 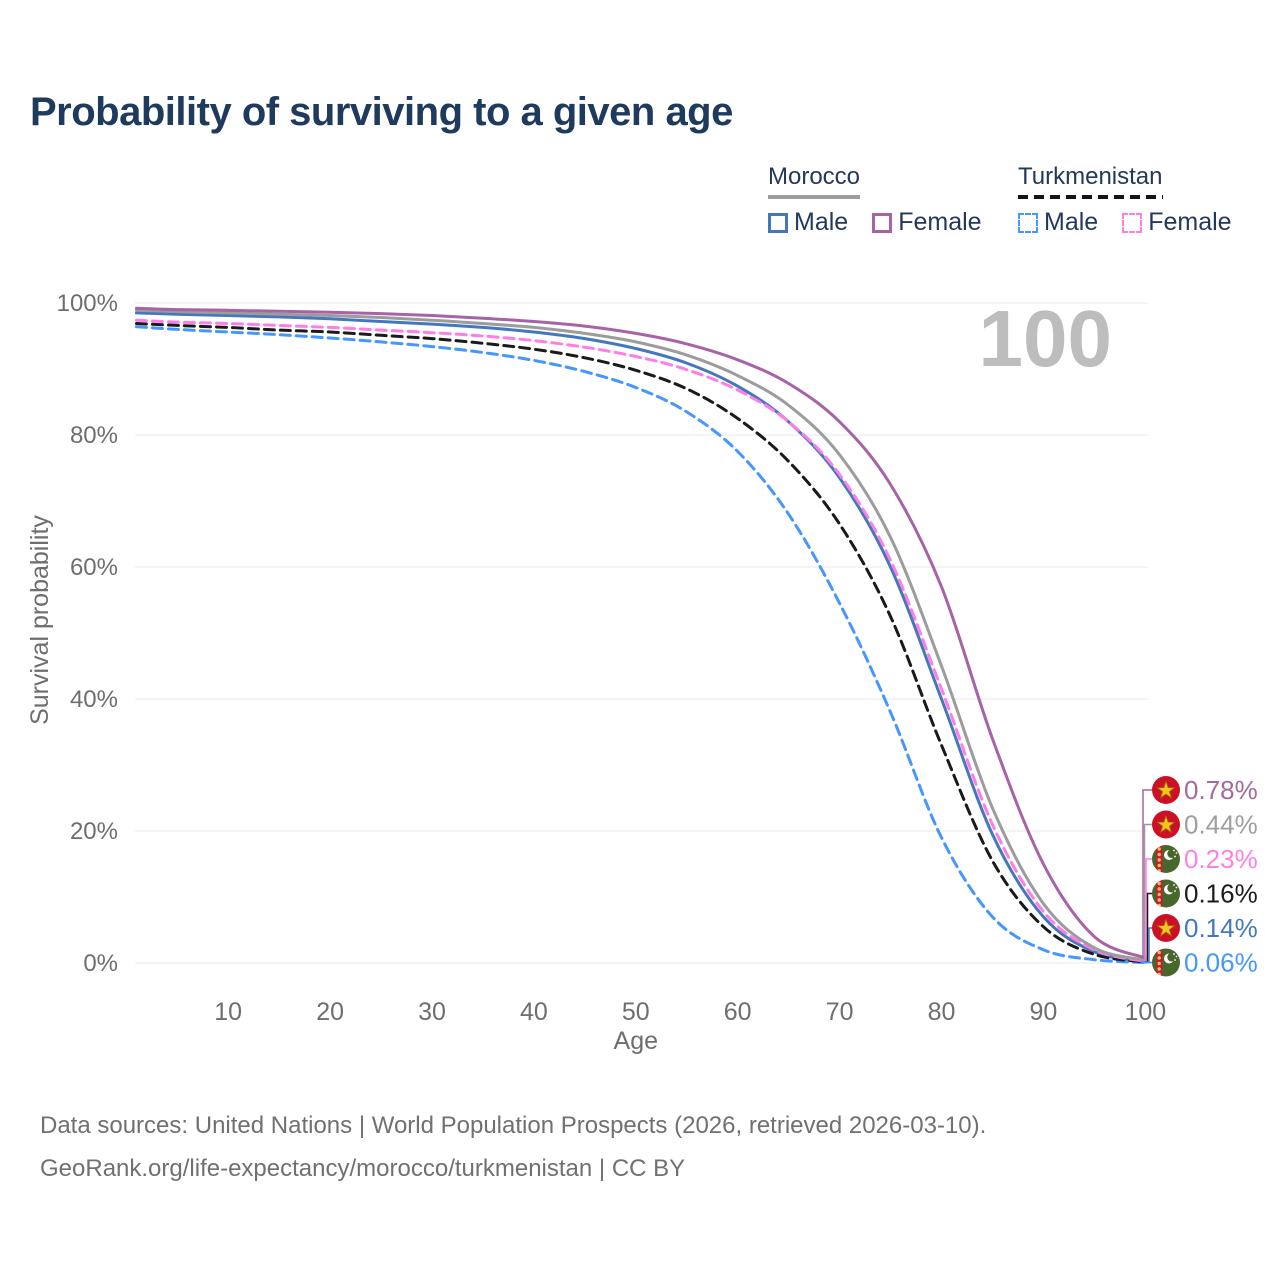 I want to click on legend-label-morocco-male: Male, so click(x=821, y=222).